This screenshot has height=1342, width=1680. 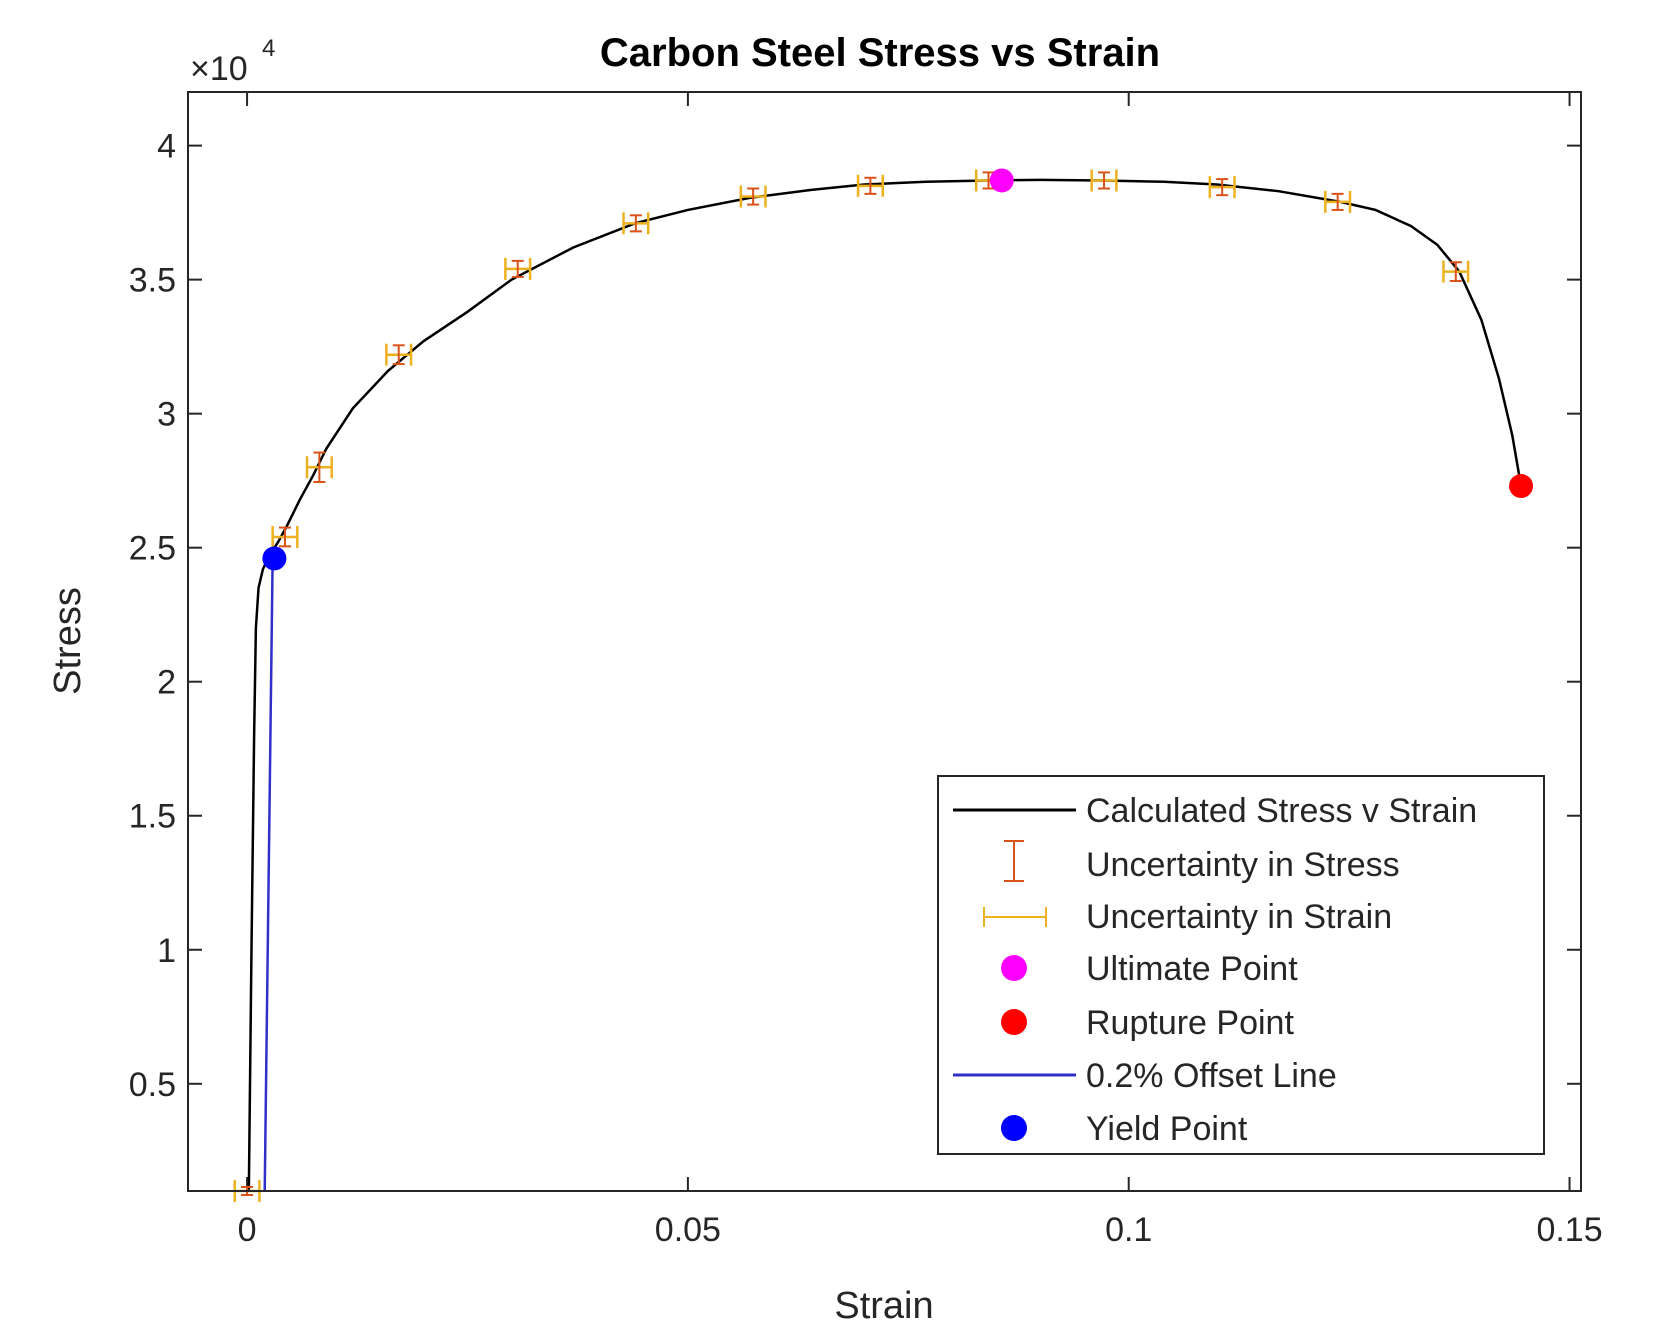 I want to click on y-exponent: ×10 4, so click(x=232, y=61).